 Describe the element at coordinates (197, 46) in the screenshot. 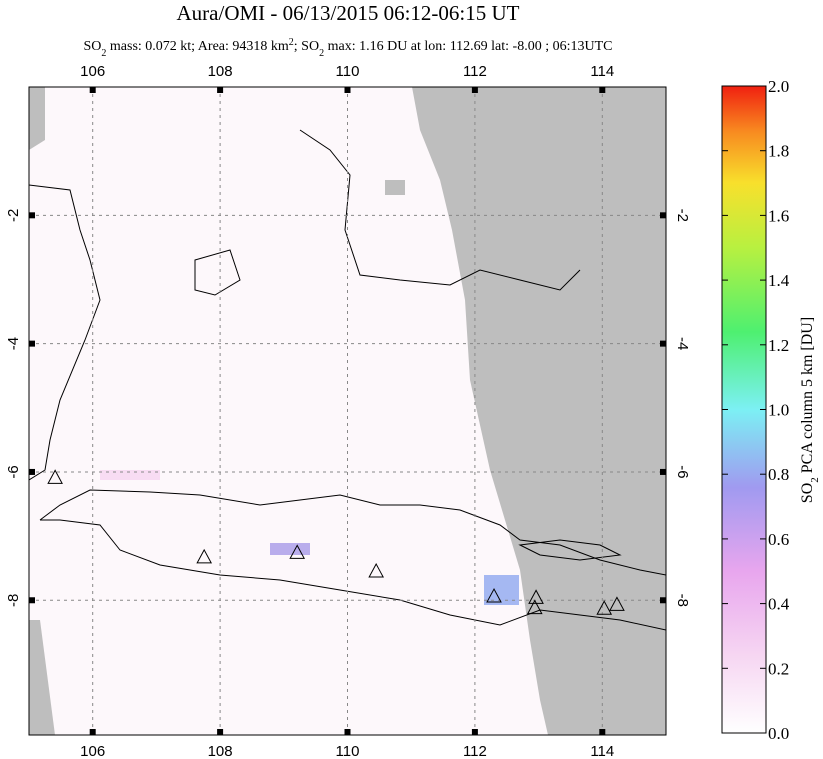

I see `subtitle-part: mass: 0.072 kt; Area: 94318 km` at that location.